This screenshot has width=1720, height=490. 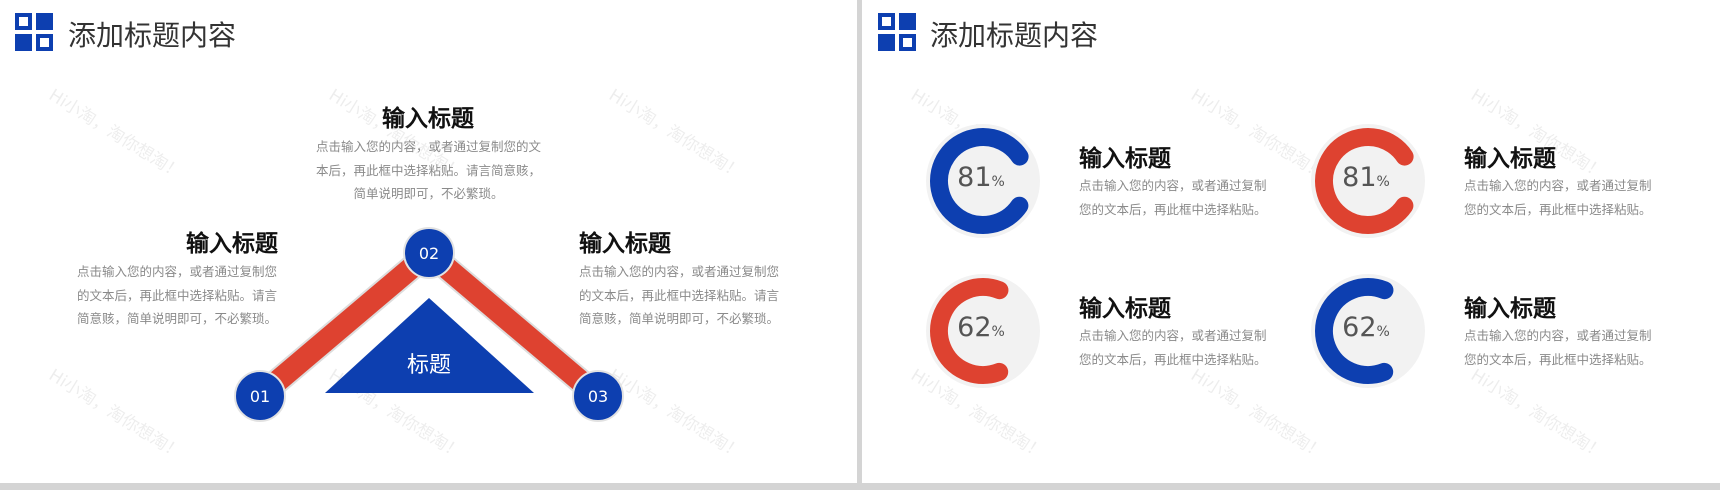 I want to click on left-heading: 输入标题, so click(x=232, y=244).